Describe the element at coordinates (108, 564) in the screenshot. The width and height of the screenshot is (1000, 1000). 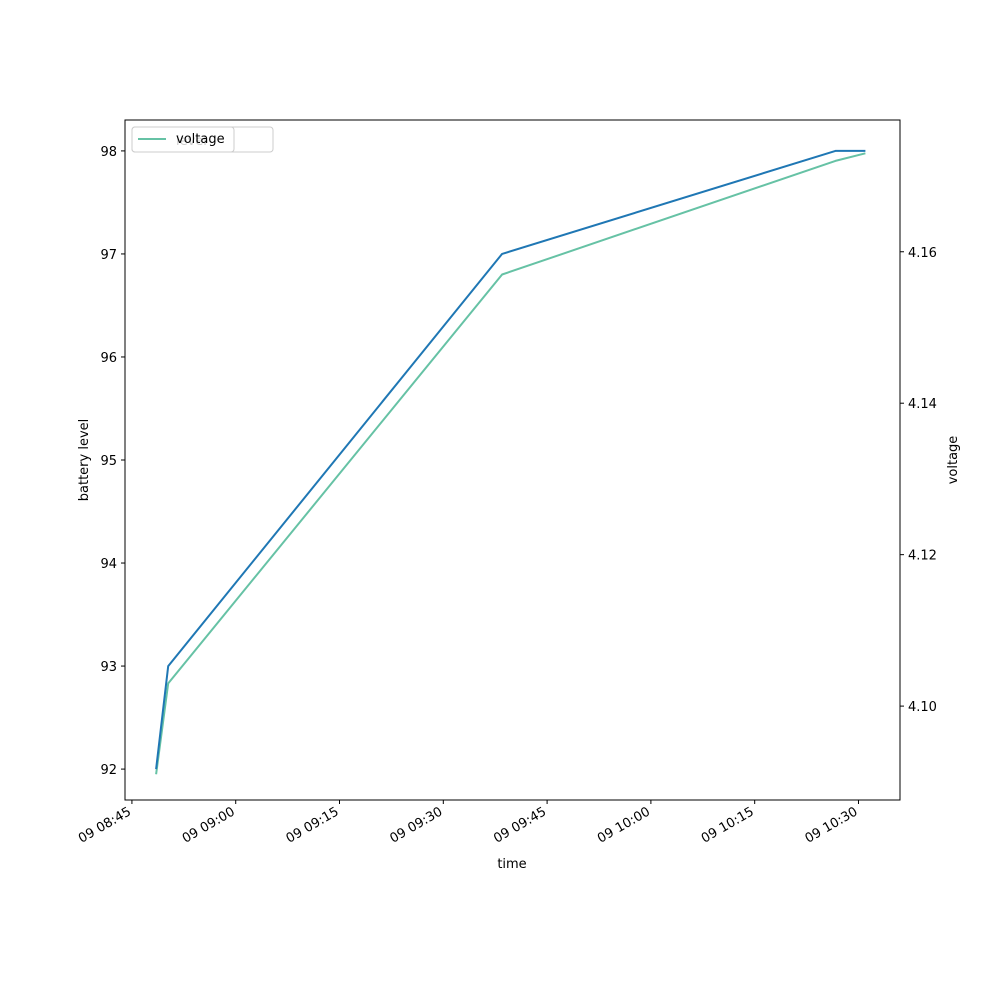
I see `y-left-tick-label: 94` at that location.